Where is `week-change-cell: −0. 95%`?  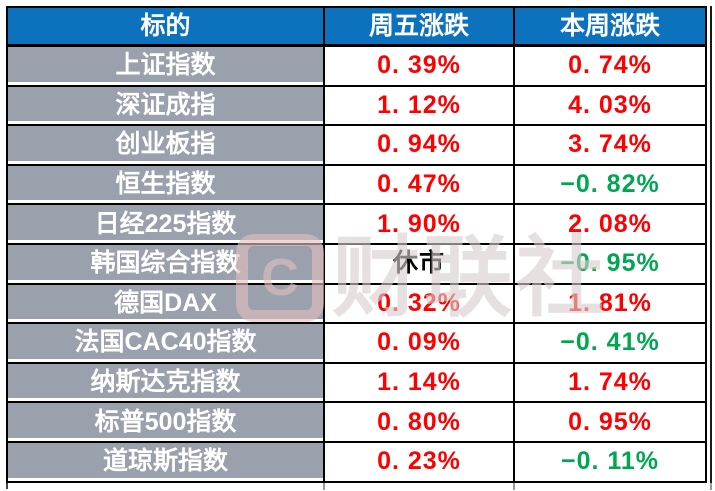 week-change-cell: −0. 95% is located at coordinates (610, 263).